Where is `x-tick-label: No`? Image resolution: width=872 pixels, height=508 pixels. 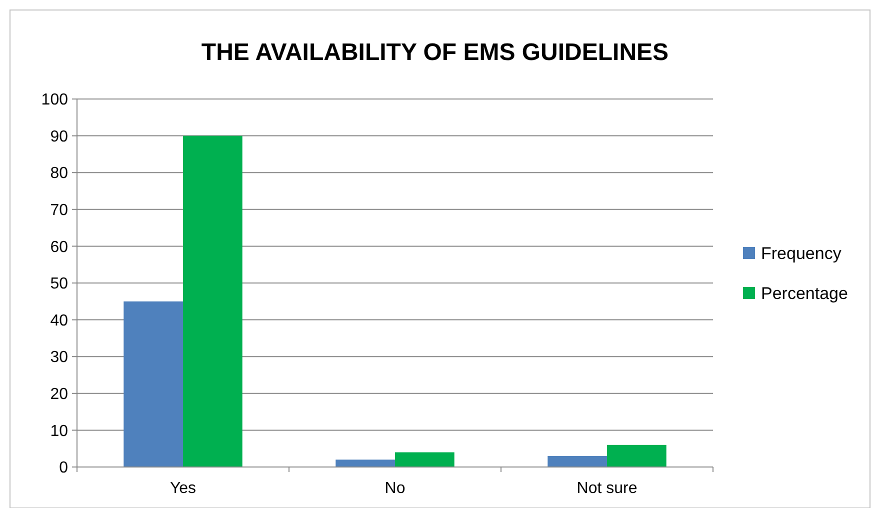 x-tick-label: No is located at coordinates (395, 488).